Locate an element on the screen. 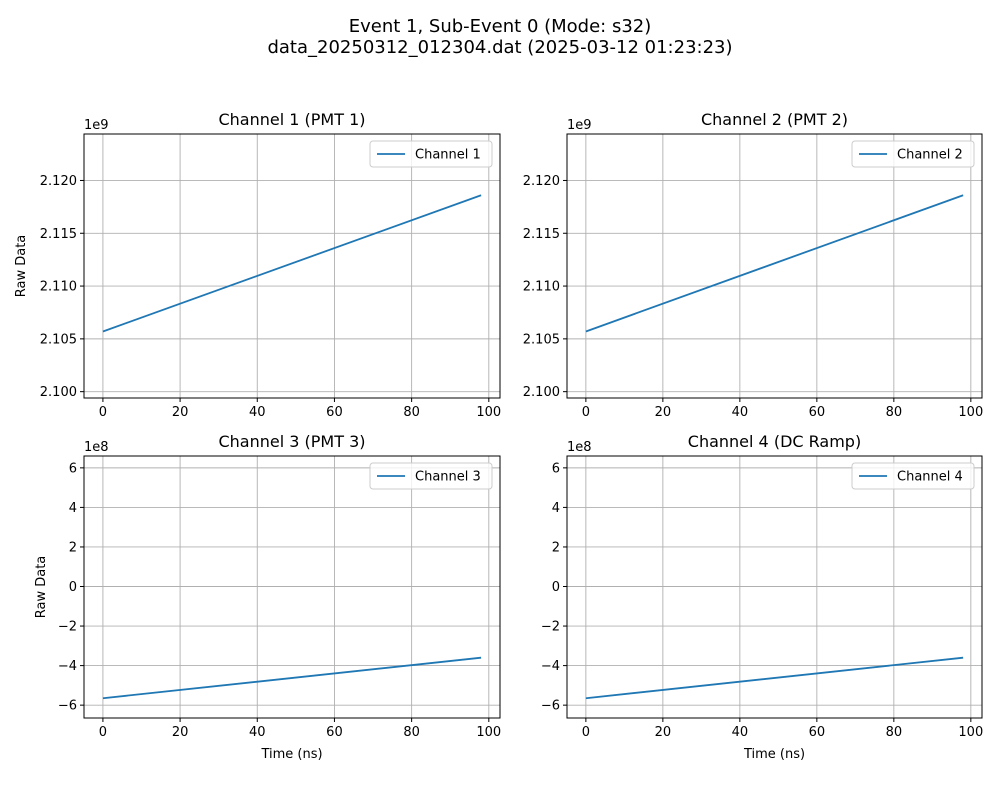 This screenshot has width=1000, height=800. legend-label: Channel 2 is located at coordinates (930, 155).